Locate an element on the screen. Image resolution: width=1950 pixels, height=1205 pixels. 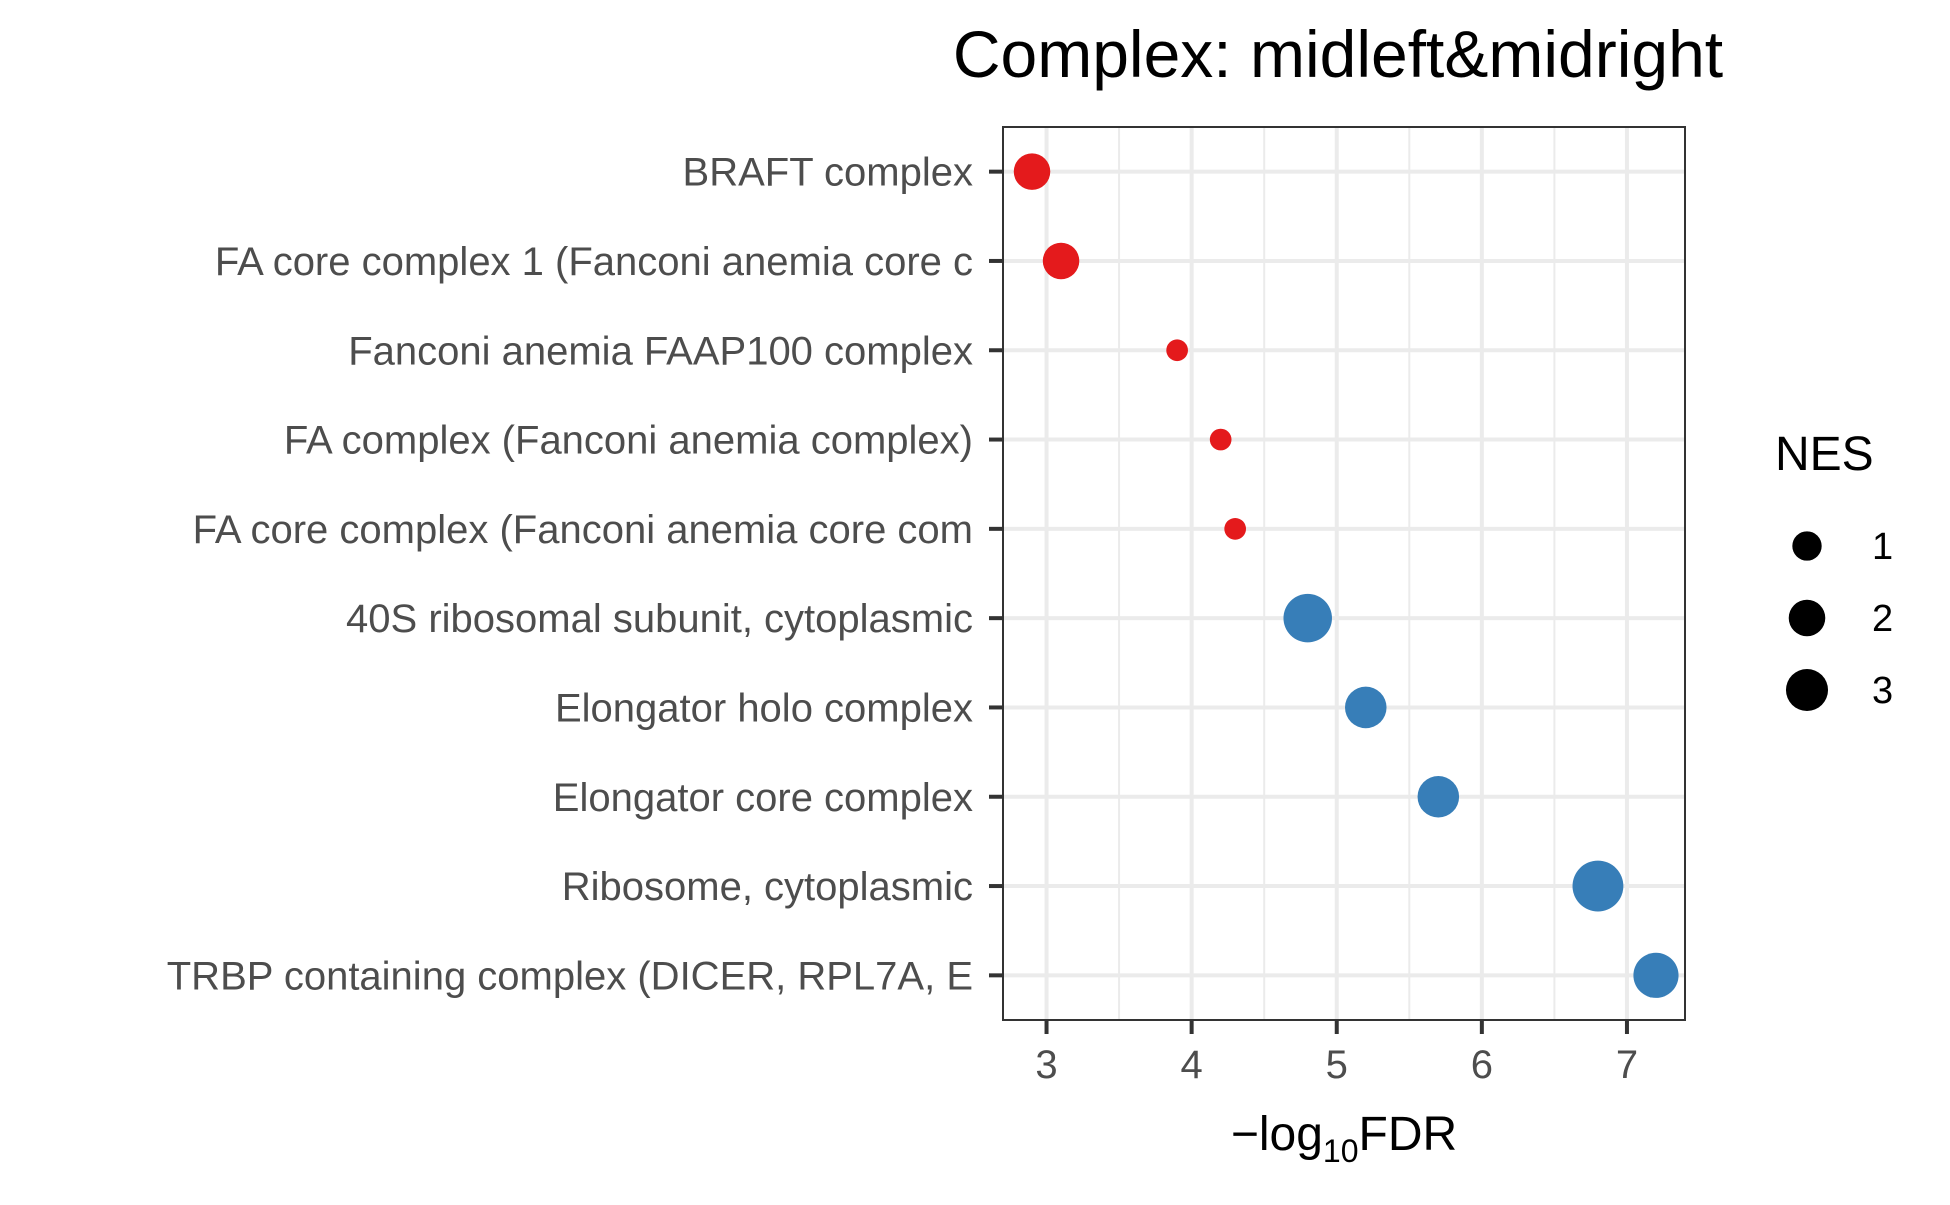
y-tick-label: TRBP containing complex (DICER, RPL7A, E is located at coordinates (570, 976).